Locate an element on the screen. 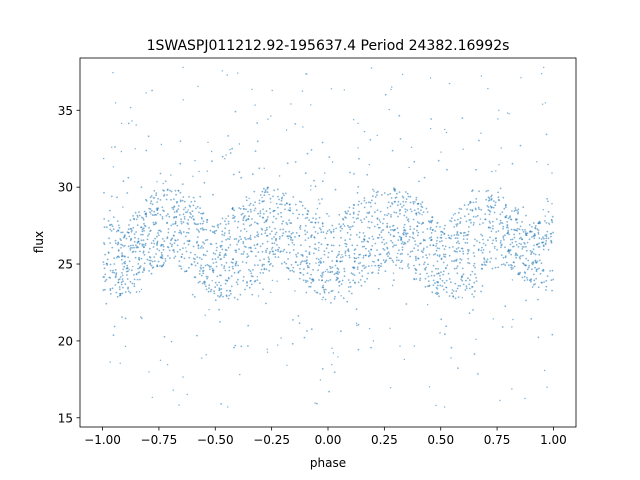 This screenshot has width=640, height=480. y-tick-label: 35 is located at coordinates (65, 111).